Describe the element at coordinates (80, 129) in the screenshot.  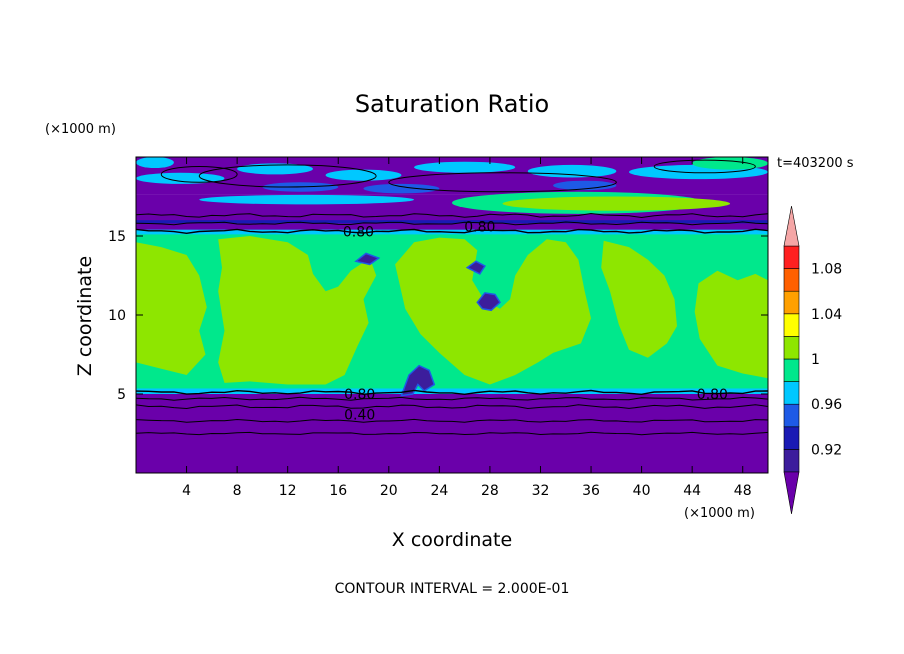
I see `y-axis-unit: (×1000 m)` at that location.